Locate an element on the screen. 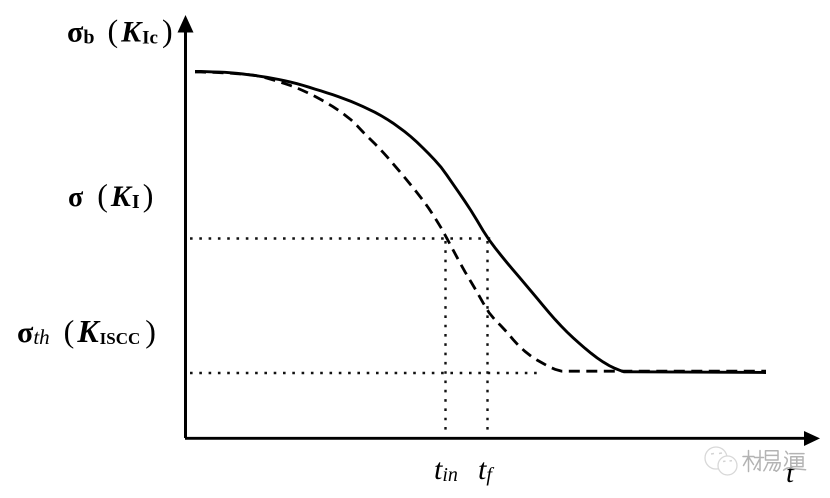 The image size is (830, 498). svg-text: tf is located at coordinates (486, 469).